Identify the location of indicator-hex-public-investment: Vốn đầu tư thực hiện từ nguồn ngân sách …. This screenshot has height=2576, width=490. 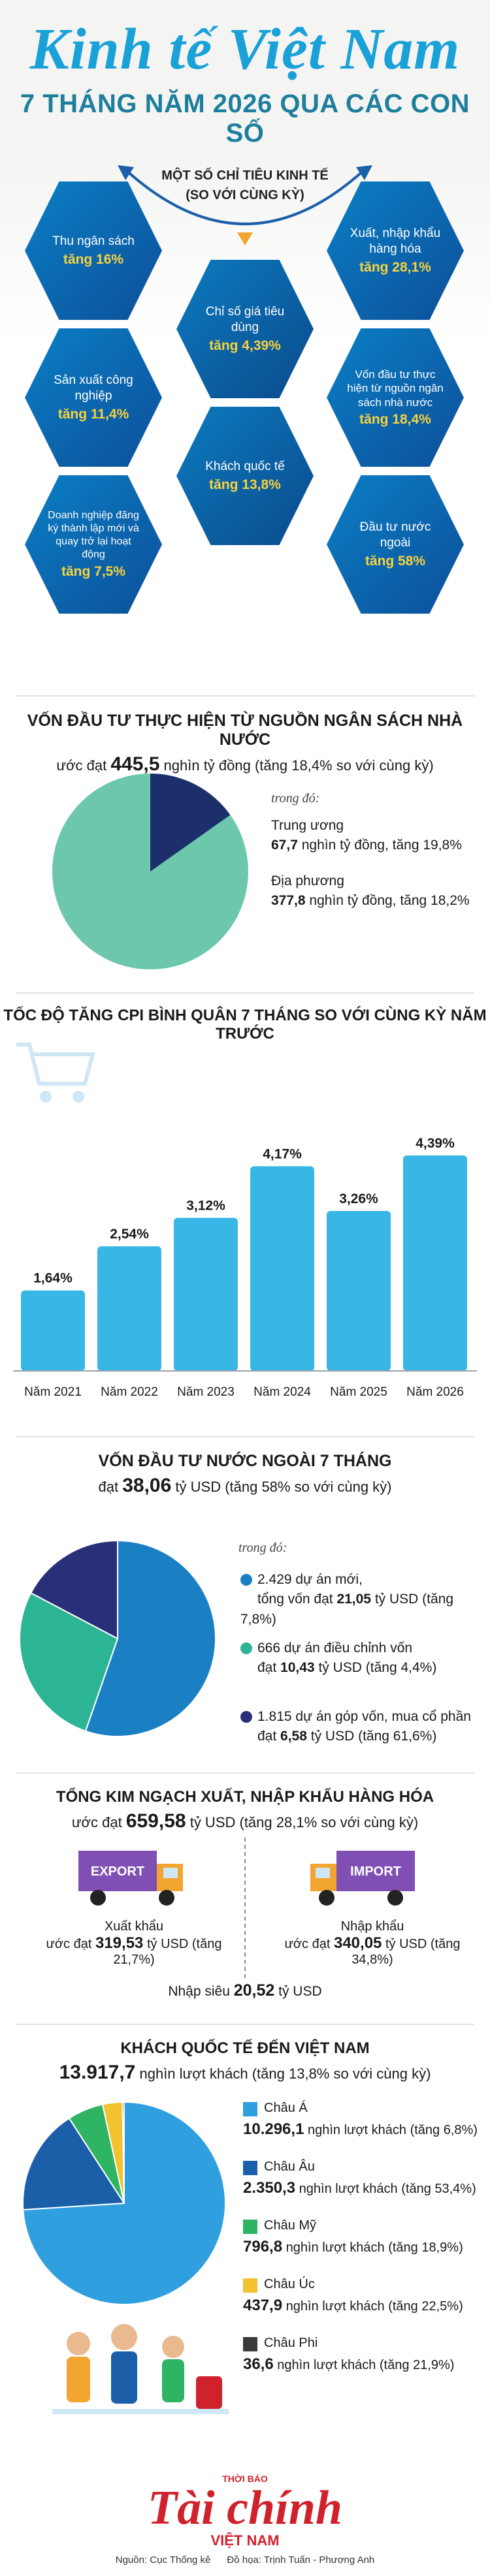
(395, 397).